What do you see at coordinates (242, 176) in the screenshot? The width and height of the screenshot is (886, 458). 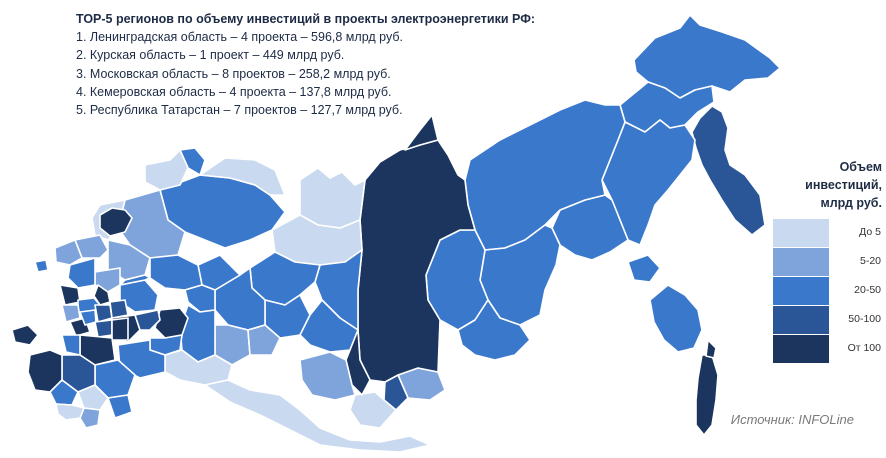 I see `region-nenets` at bounding box center [242, 176].